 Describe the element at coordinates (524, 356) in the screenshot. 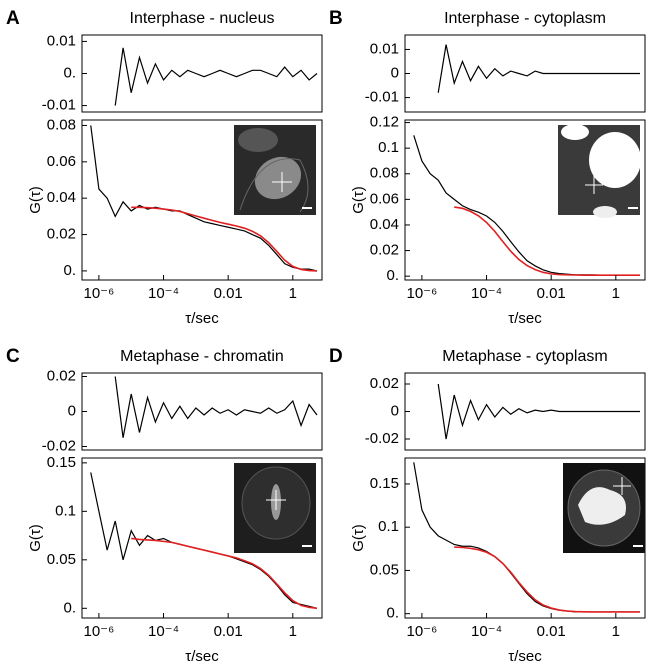

I see `panel-title: Metaphase - cytoplasm` at that location.